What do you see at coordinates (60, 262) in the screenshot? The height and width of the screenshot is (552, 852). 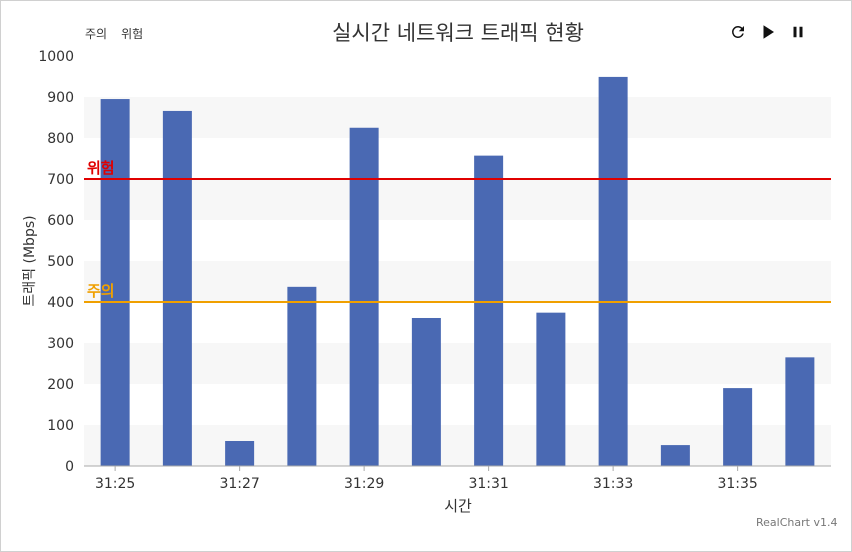 I see `y-tick-label: 500` at bounding box center [60, 262].